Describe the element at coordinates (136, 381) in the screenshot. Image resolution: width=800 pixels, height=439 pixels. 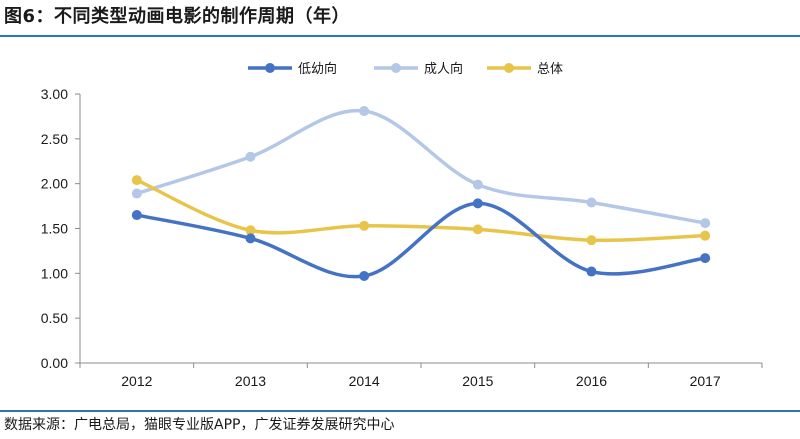
I see `x-tick-label: 2012` at that location.